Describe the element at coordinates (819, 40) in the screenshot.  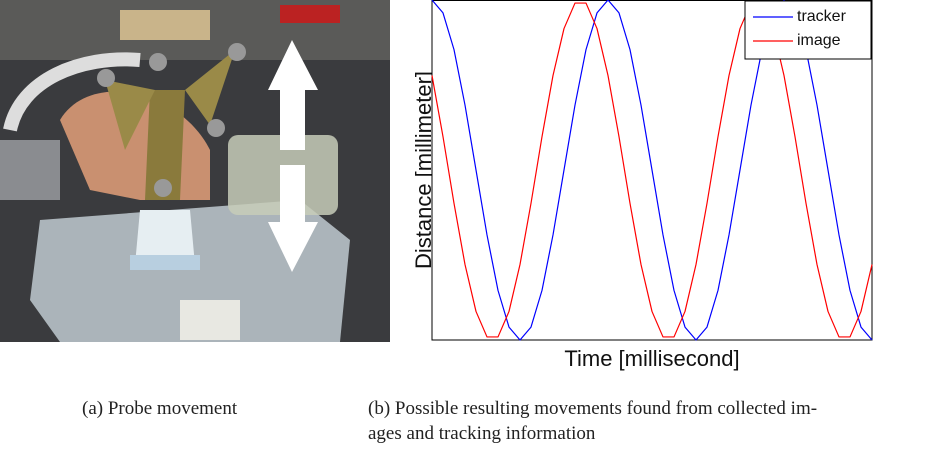
I see `legend-label: image` at that location.